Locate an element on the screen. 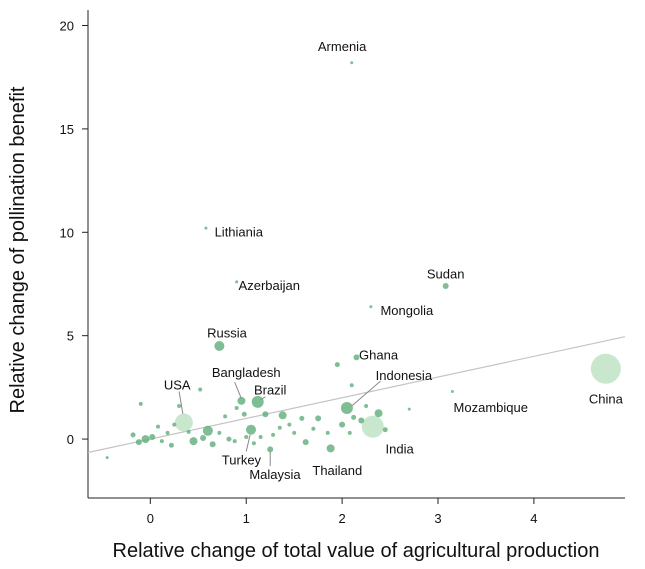 Image resolution: width=645 pixels, height=569 pixels. country-label: Indonesia is located at coordinates (404, 375).